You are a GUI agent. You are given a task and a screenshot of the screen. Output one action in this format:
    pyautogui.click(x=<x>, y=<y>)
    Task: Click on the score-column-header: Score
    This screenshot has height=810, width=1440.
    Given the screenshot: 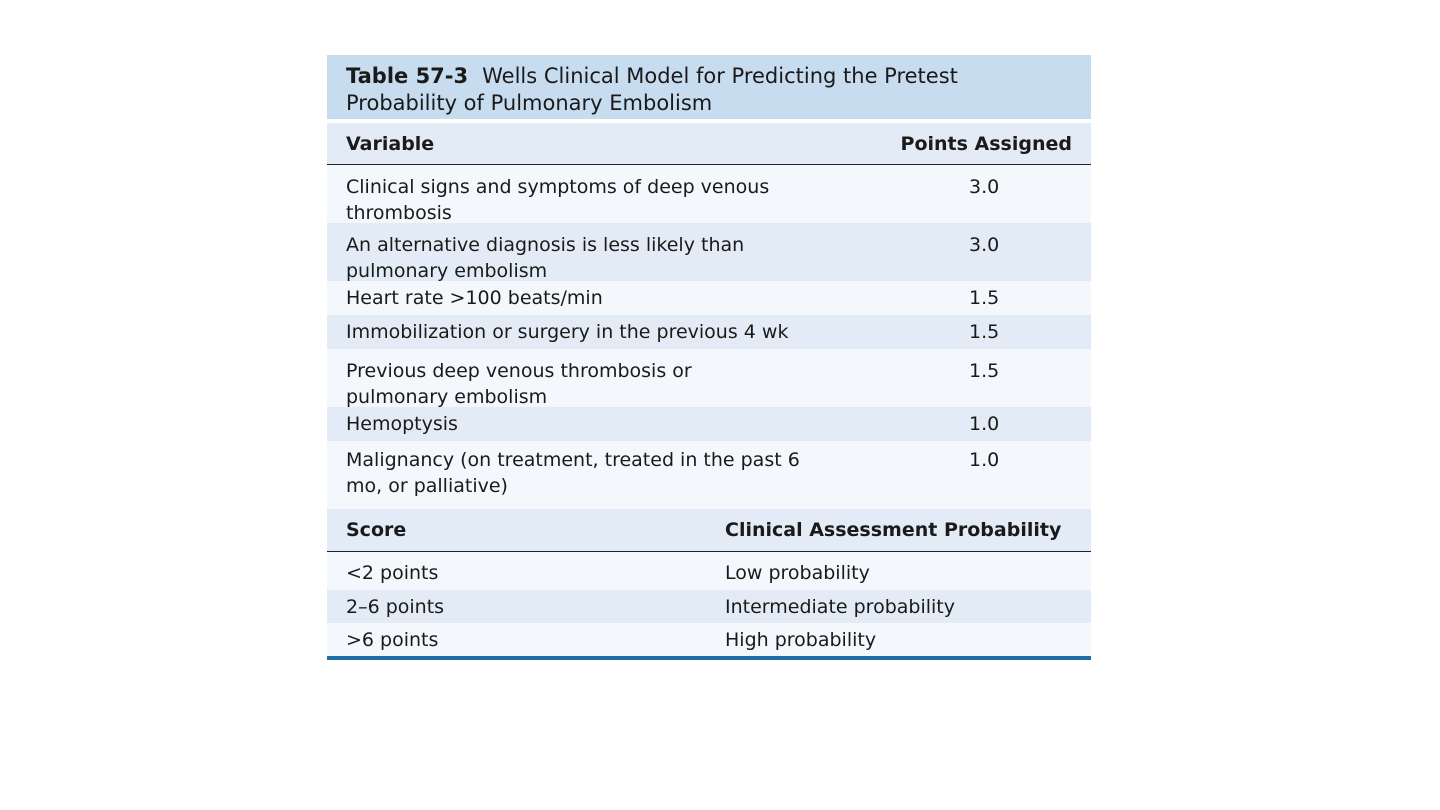 What is the action you would take?
    pyautogui.click(x=376, y=530)
    